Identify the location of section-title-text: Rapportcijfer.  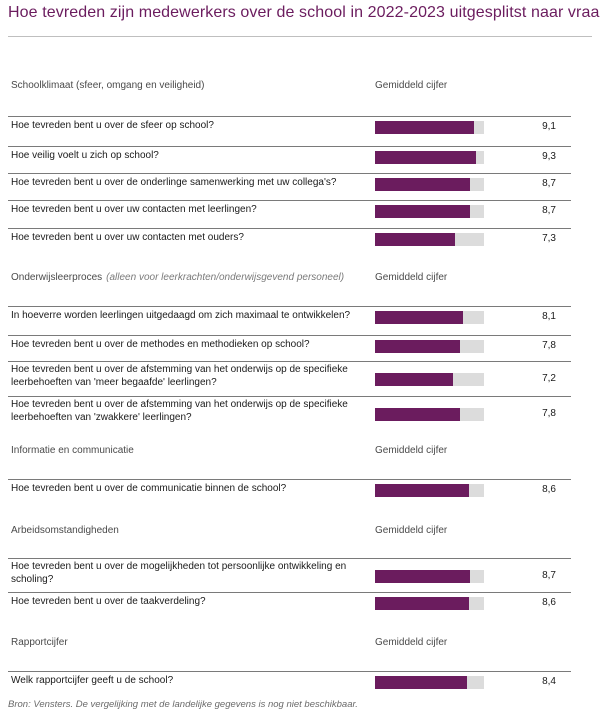
(39, 642).